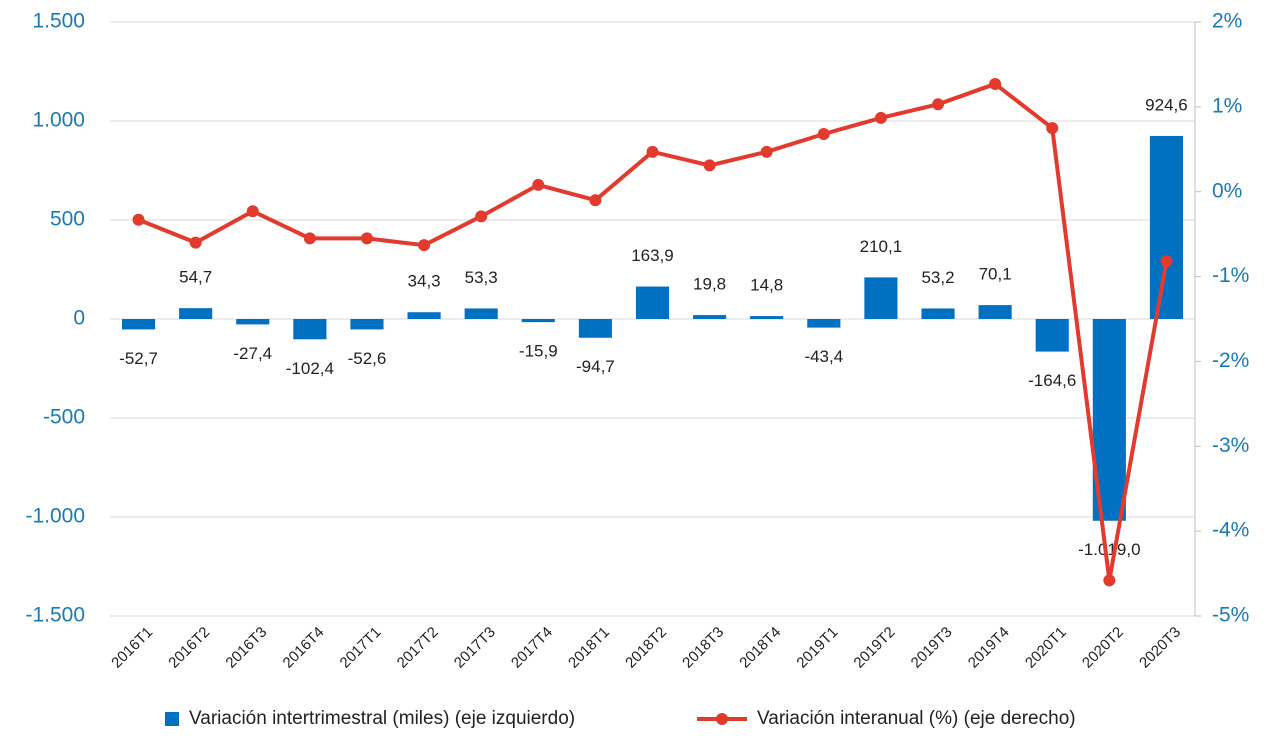 The width and height of the screenshot is (1283, 742). Describe the element at coordinates (64, 417) in the screenshot. I see `y-tick-label: -500` at that location.